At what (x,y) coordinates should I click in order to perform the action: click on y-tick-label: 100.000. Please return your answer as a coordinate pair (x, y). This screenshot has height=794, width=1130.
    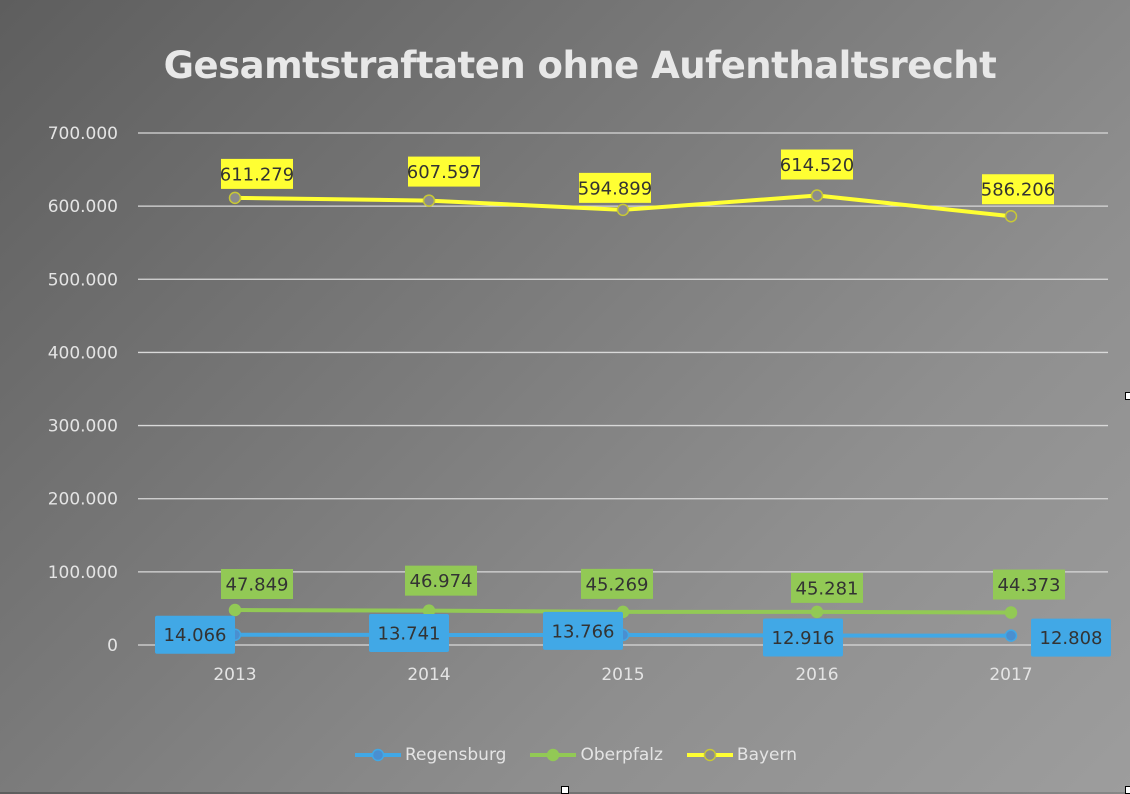
    Looking at the image, I should click on (83, 573).